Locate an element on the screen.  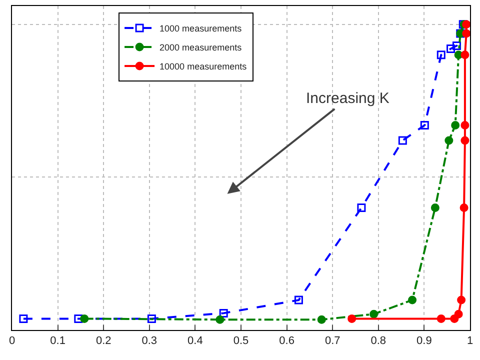
x-tick-label: 0.7 is located at coordinates (332, 341).